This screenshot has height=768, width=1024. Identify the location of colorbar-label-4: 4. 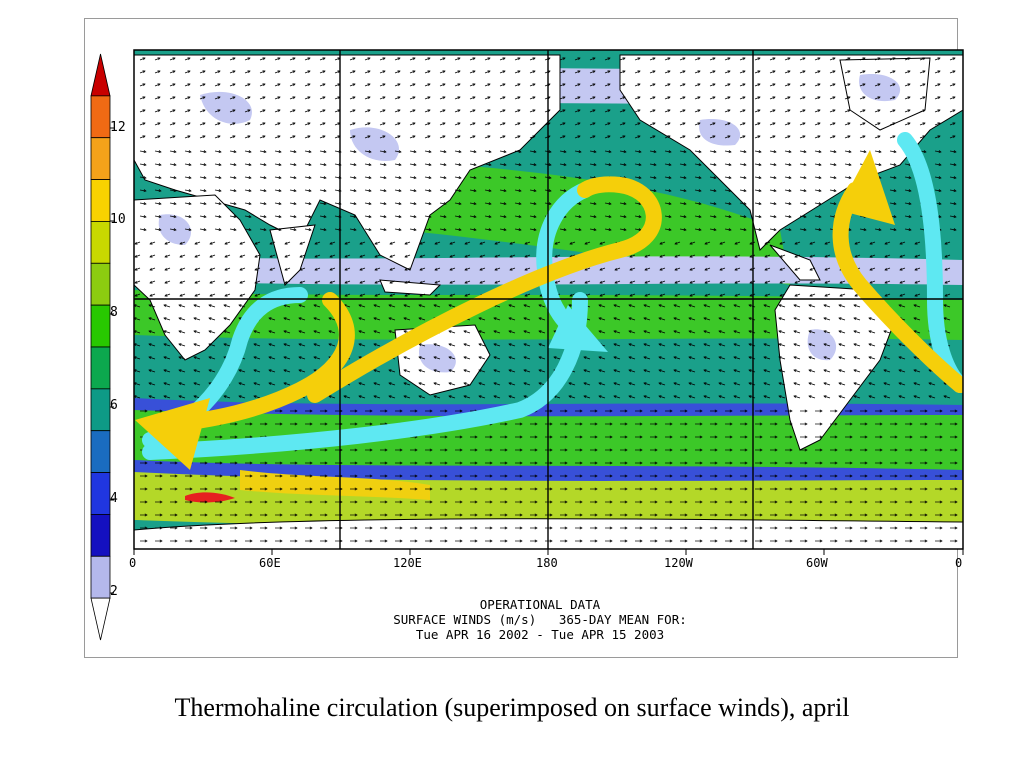
(114, 498).